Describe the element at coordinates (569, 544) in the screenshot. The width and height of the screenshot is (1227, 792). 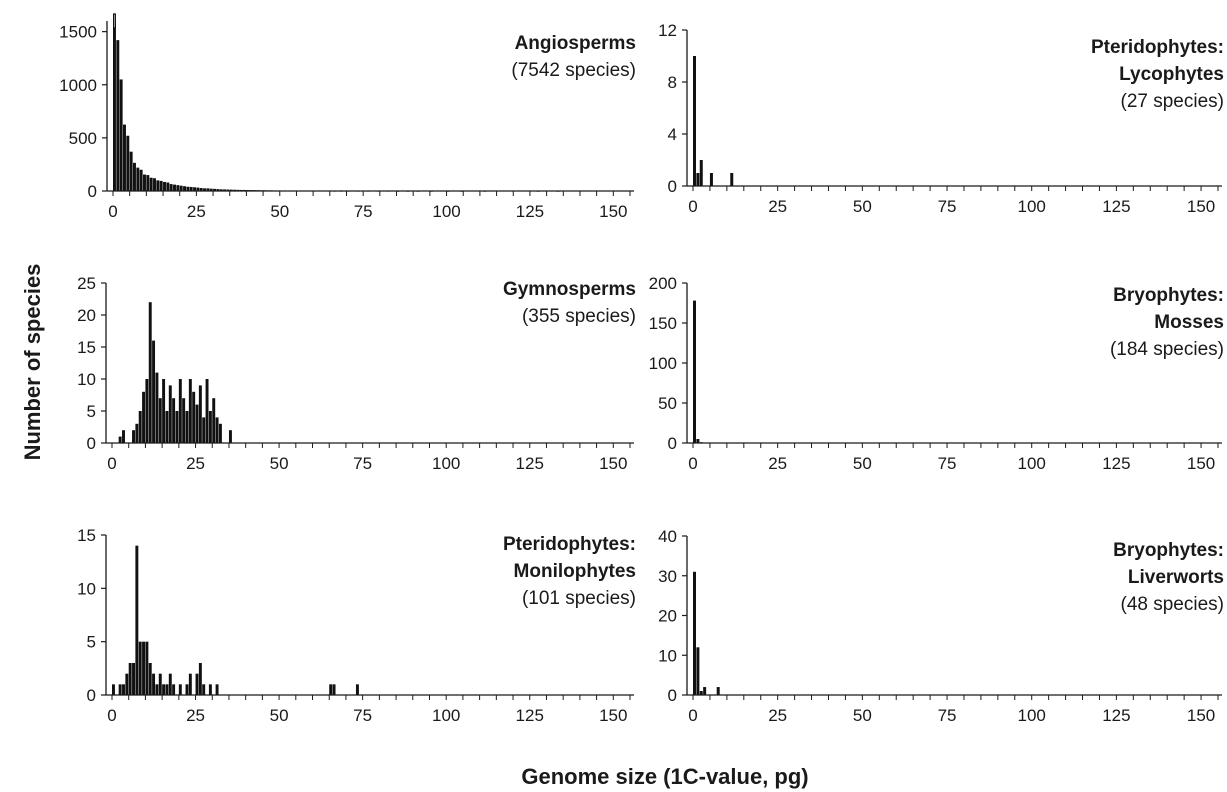
I see `panel-title: Pteridophytes:` at that location.